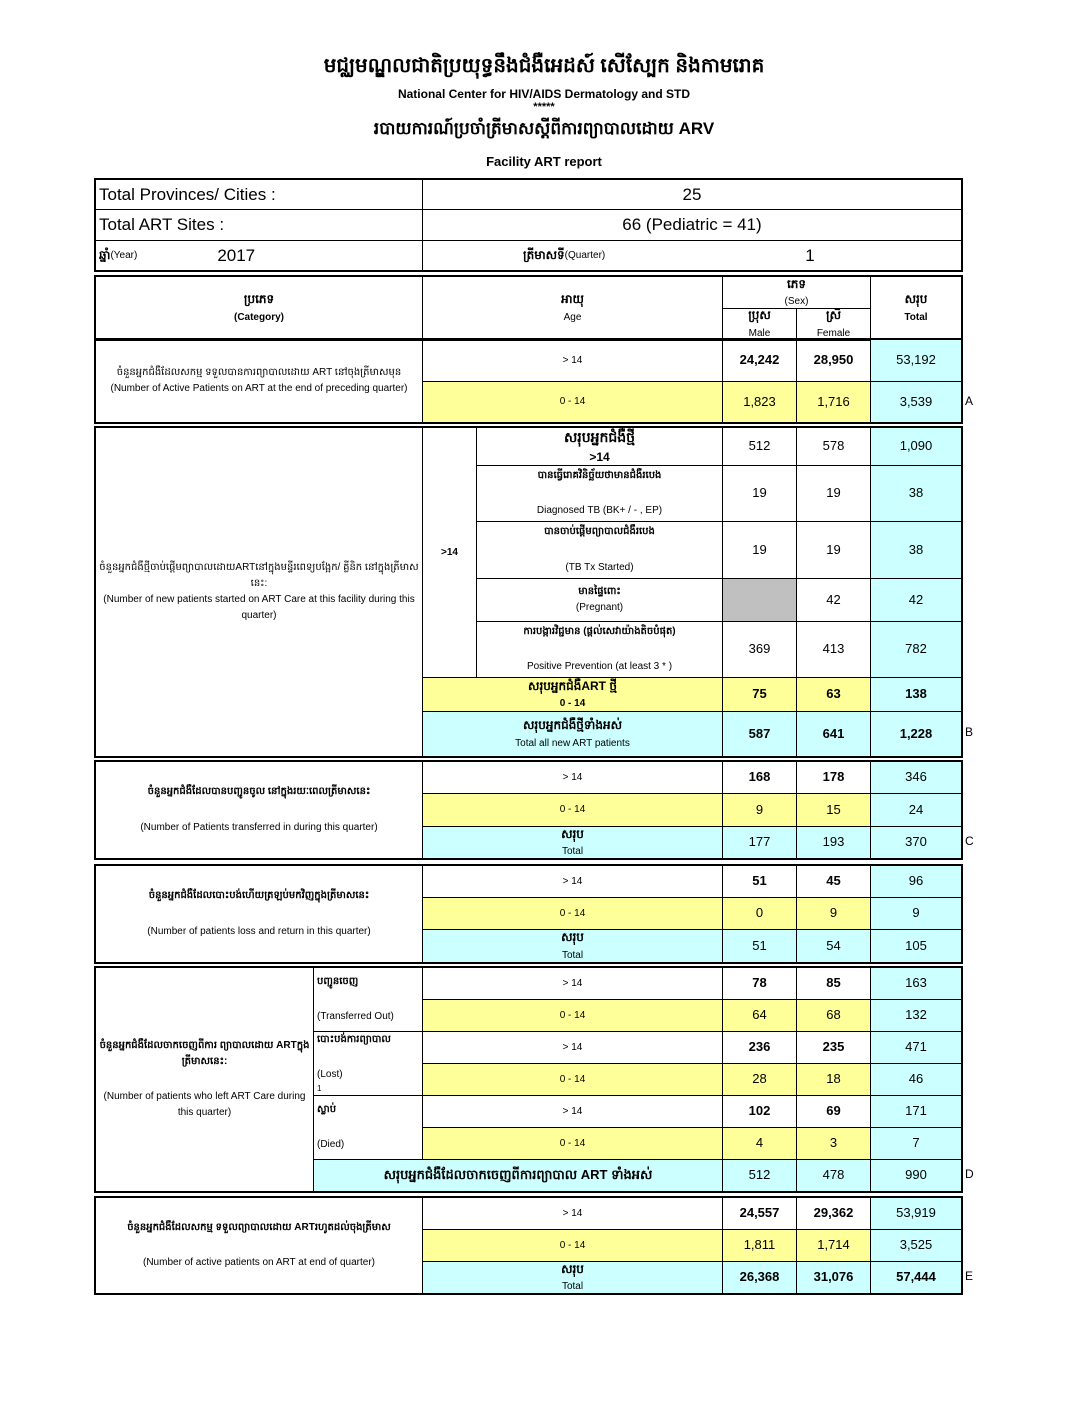 Image resolution: width=1088 pixels, height=1408 pixels. I want to click on cell-text: 25, so click(692, 194).